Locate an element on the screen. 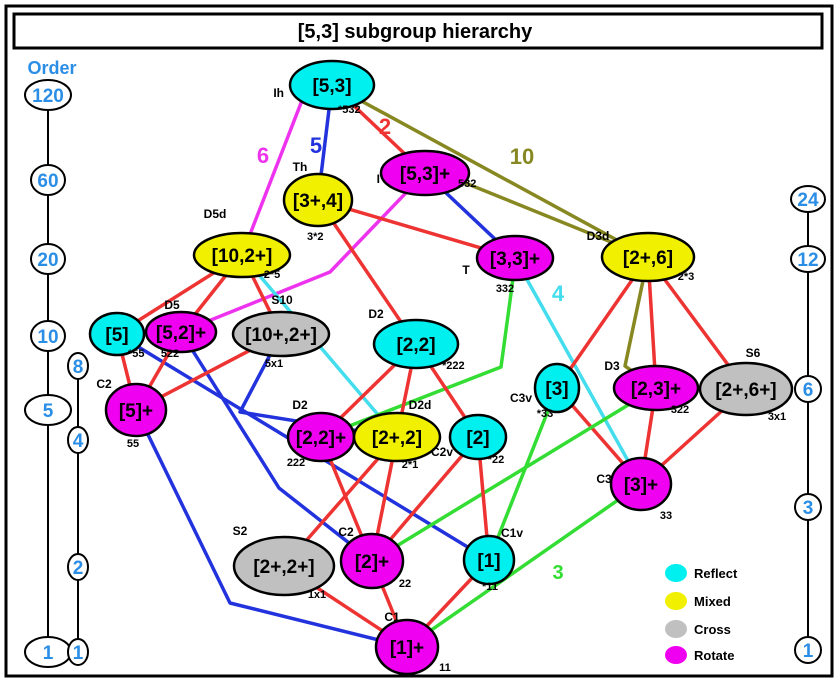  edge-n3p-n1p is located at coordinates (524, 565).